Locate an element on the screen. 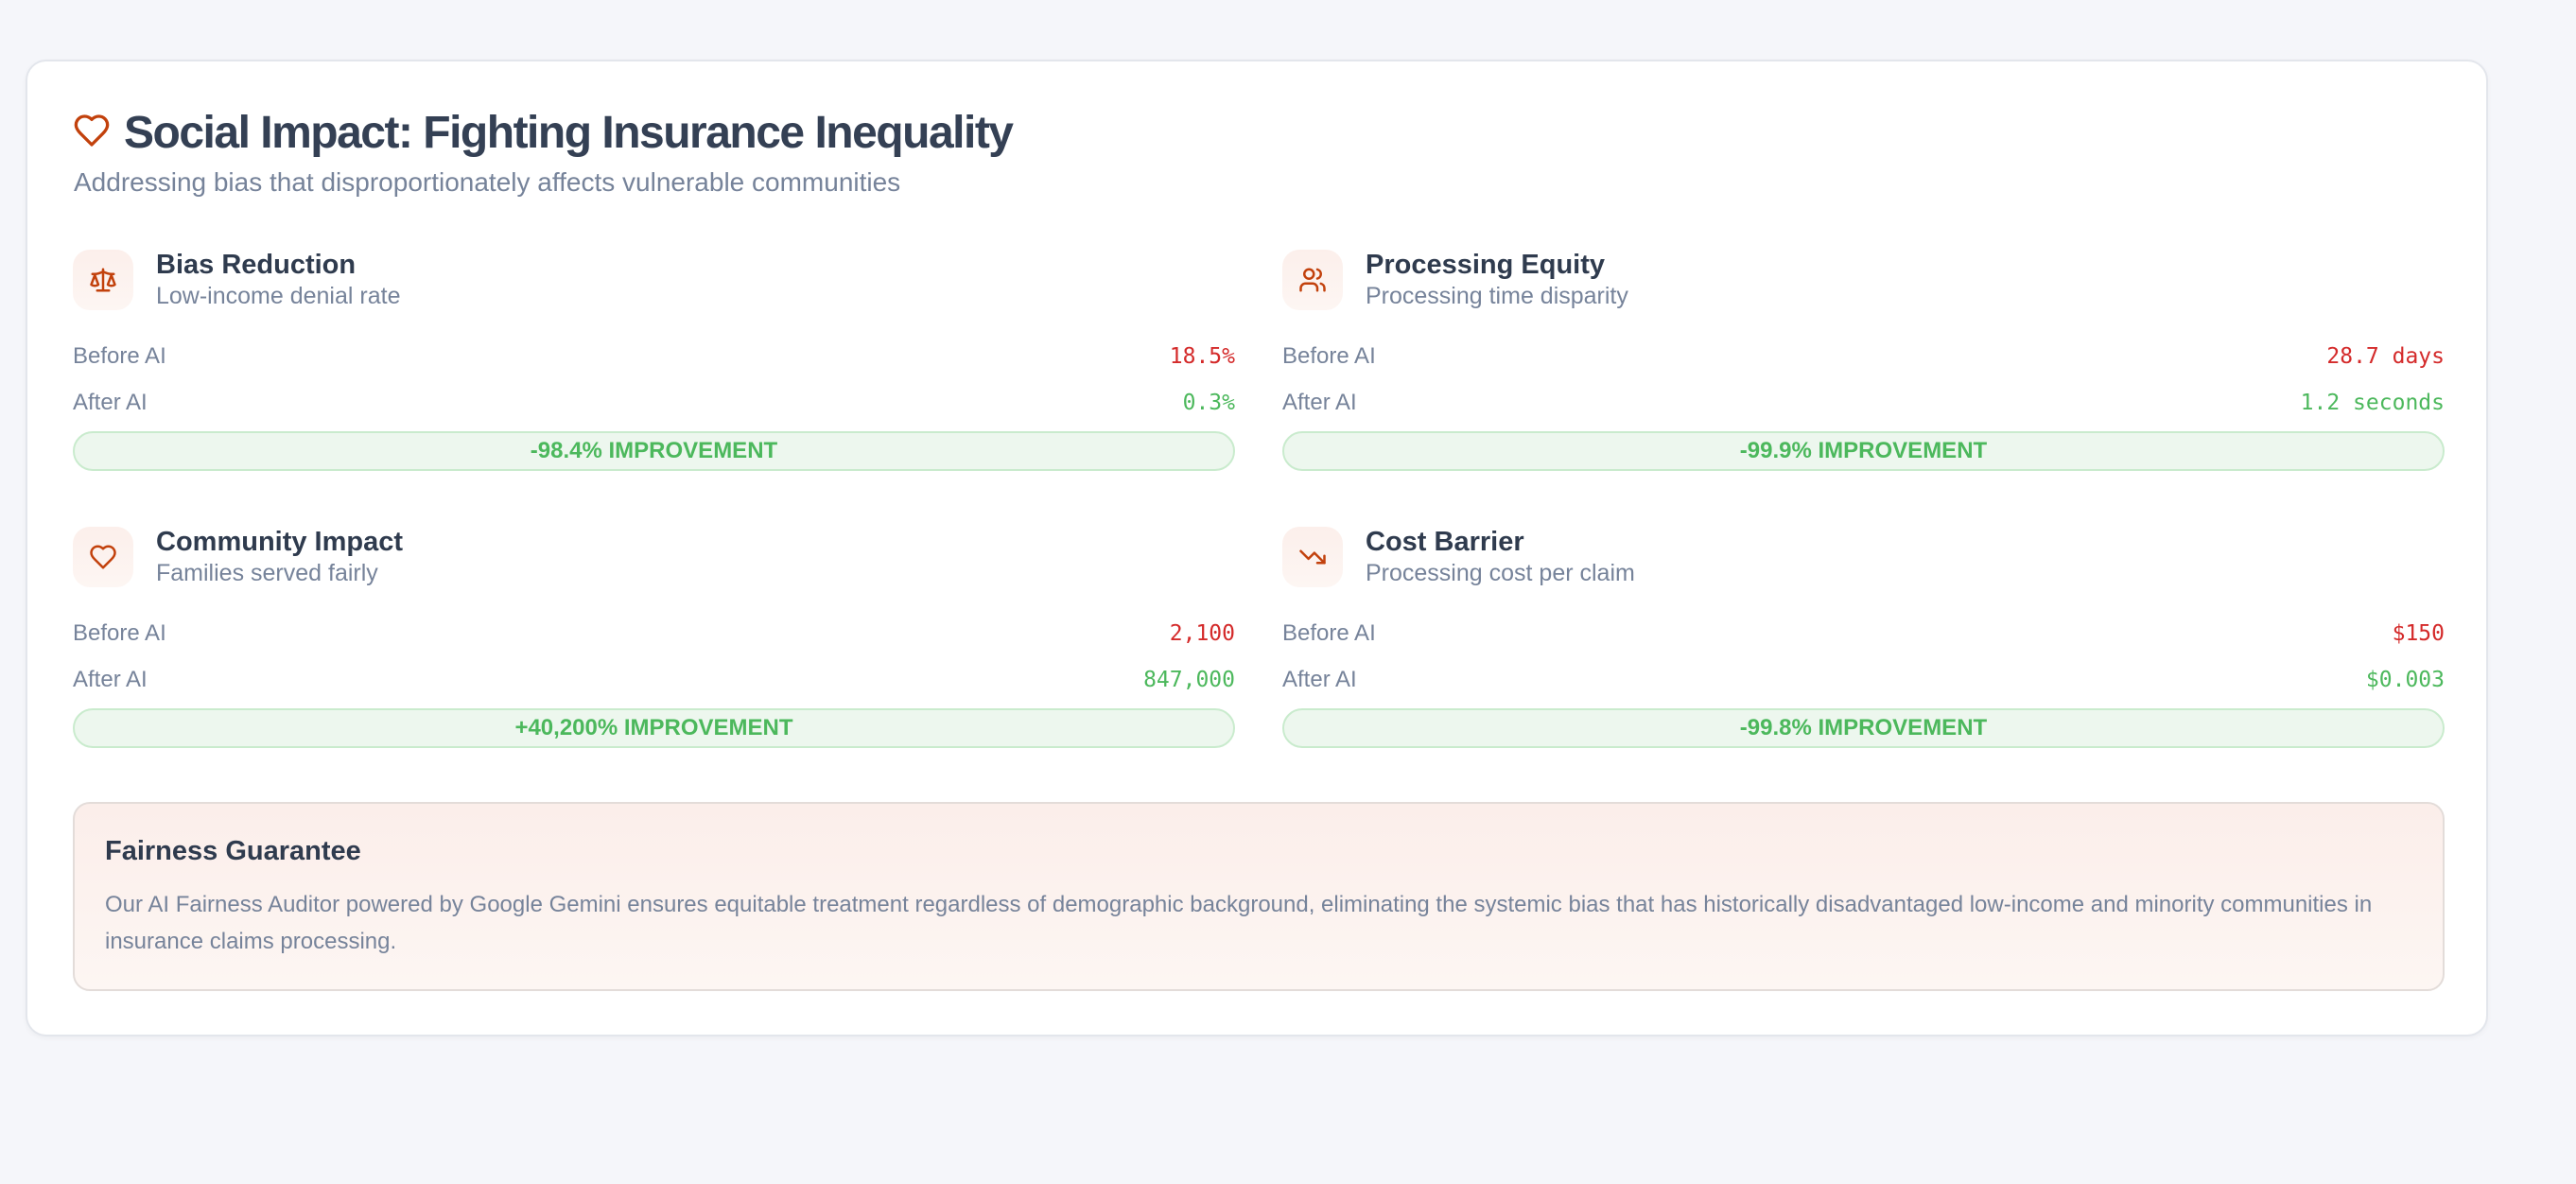  metric-subtitle: Processing time disparity is located at coordinates (1497, 296).